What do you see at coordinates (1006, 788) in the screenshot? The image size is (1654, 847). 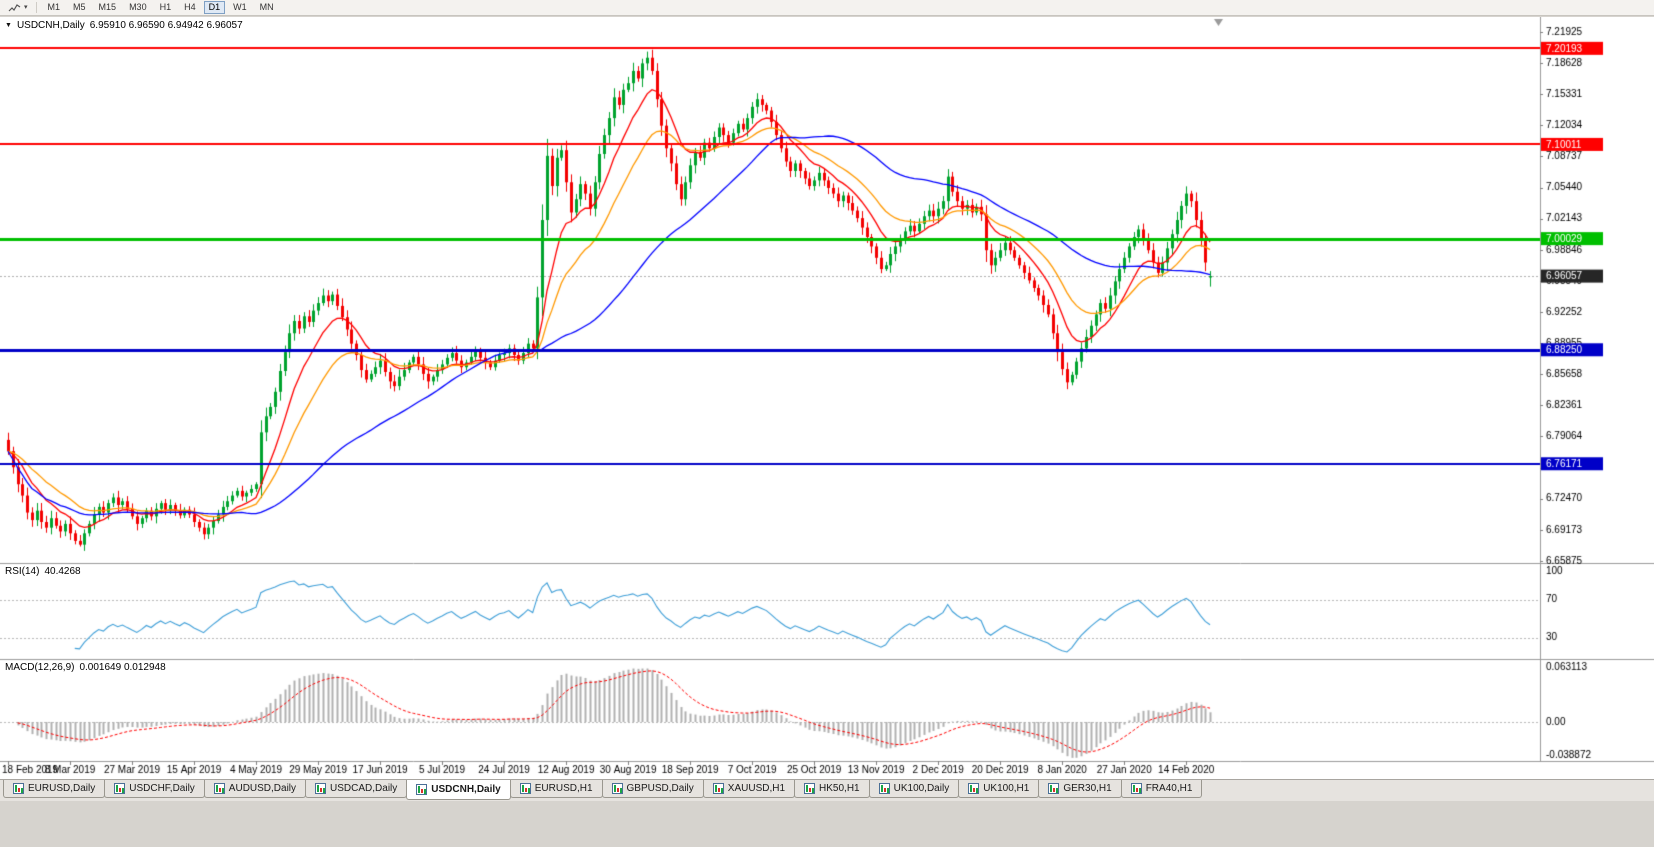 I see `tab-label: UK100,H1` at bounding box center [1006, 788].